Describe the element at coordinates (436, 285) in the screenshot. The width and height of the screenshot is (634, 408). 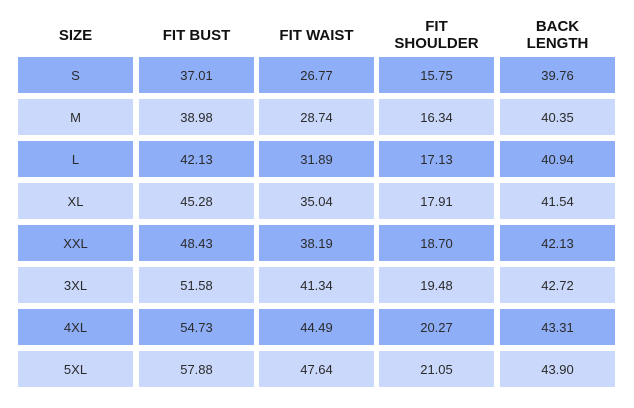
I see `table-cell: 19.48` at that location.